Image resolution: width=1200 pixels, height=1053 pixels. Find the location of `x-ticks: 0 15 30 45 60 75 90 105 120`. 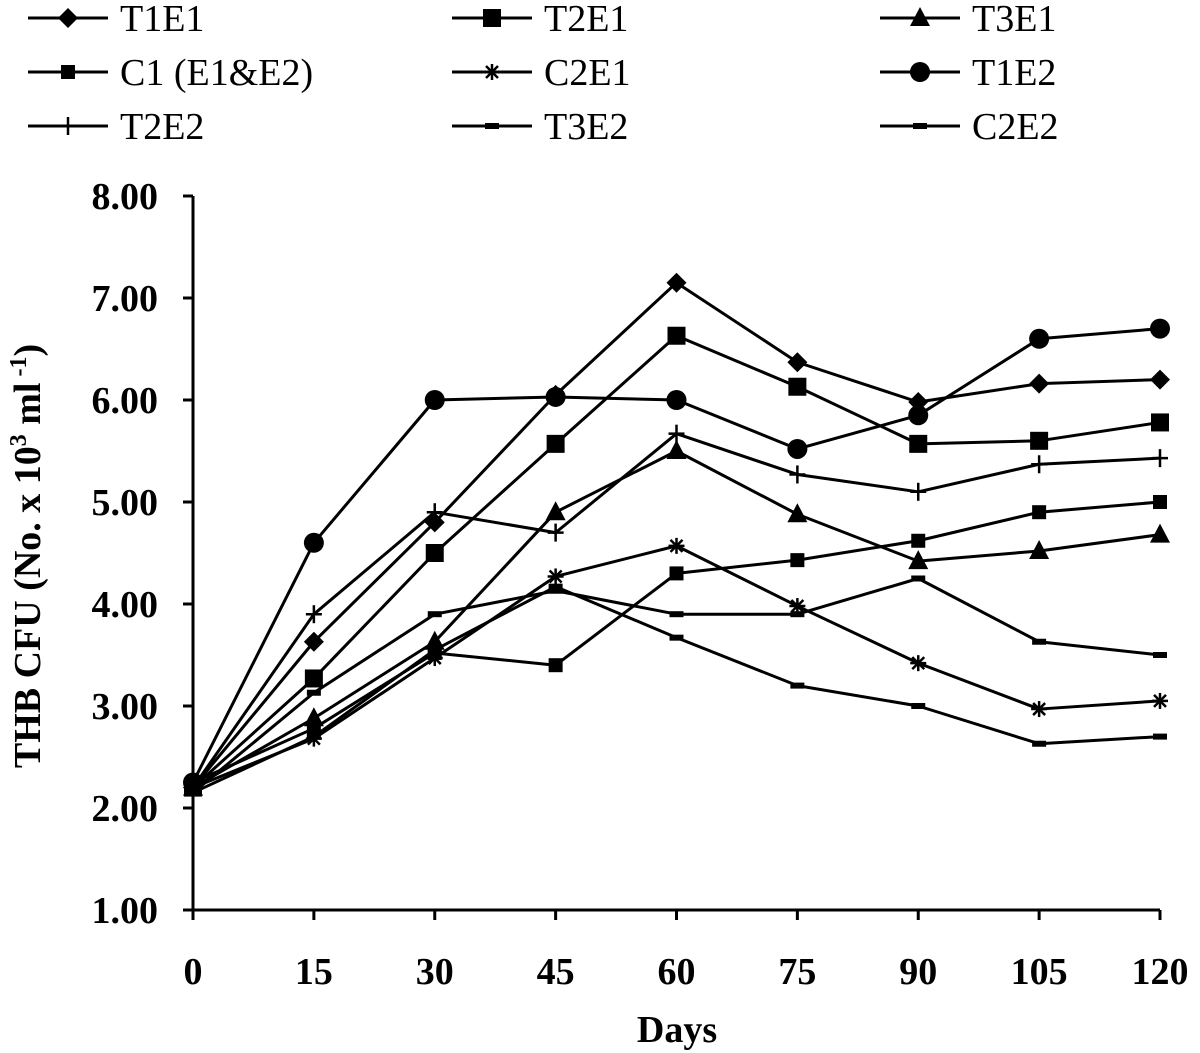

x-ticks: 0 15 30 45 60 75 90 105 120 is located at coordinates (686, 951).